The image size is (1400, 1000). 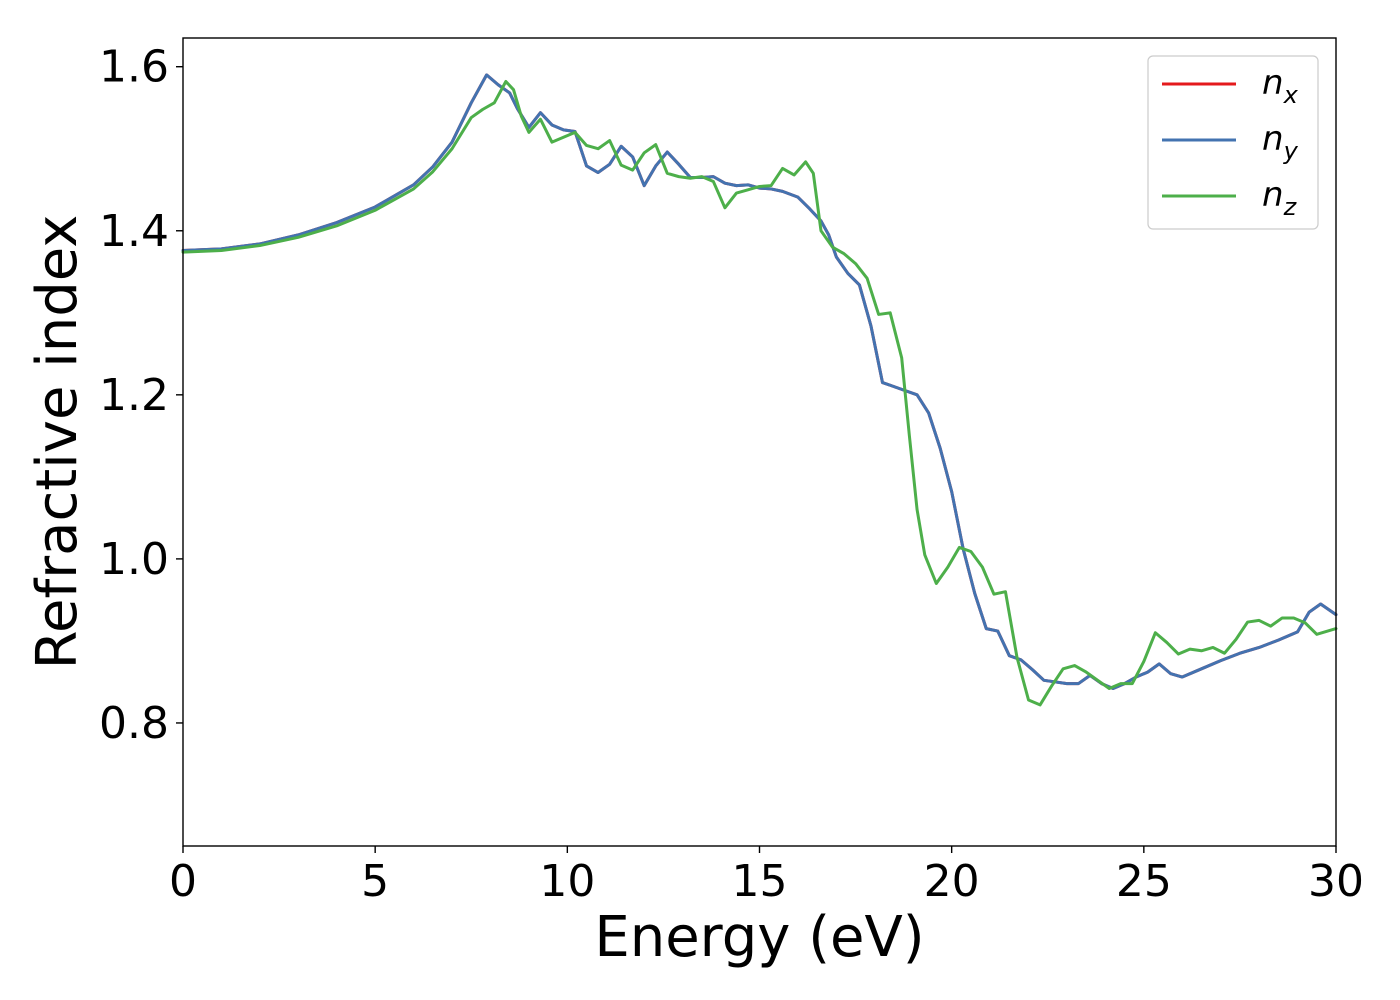 What do you see at coordinates (134, 231) in the screenshot?
I see `y-tick-label: 1.4` at bounding box center [134, 231].